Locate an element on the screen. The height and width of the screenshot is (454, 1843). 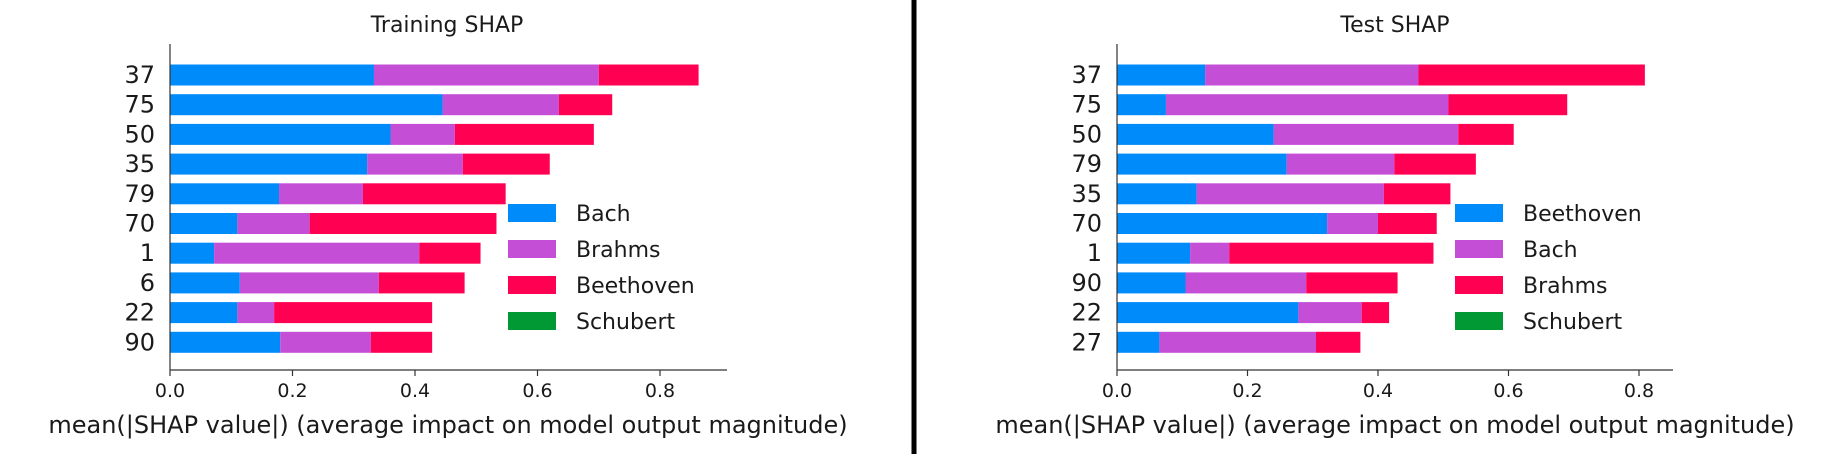
y-tick-label: 6 is located at coordinates (147, 283).